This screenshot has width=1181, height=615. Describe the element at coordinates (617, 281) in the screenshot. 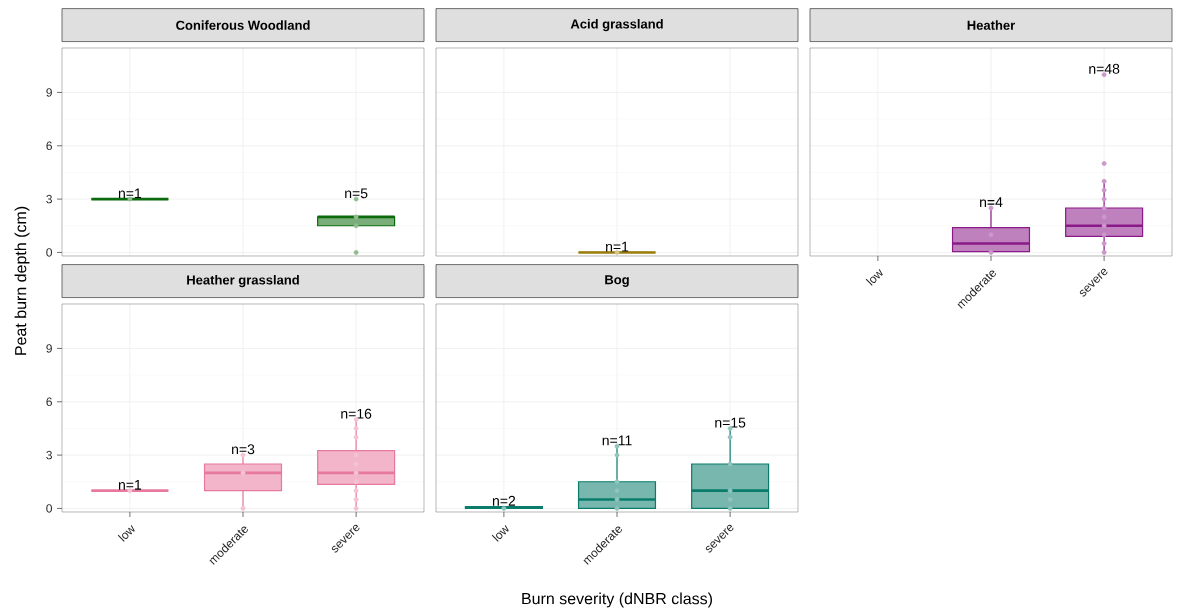

I see `chart-title: Bog` at that location.